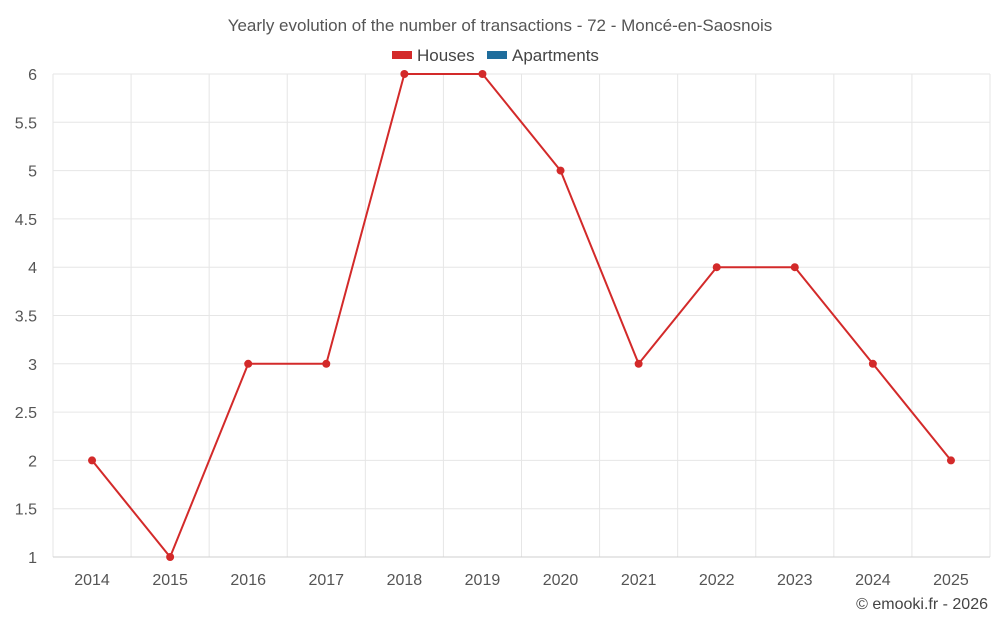 Image resolution: width=1000 pixels, height=625 pixels. I want to click on y-tick-label: 3, so click(32, 365).